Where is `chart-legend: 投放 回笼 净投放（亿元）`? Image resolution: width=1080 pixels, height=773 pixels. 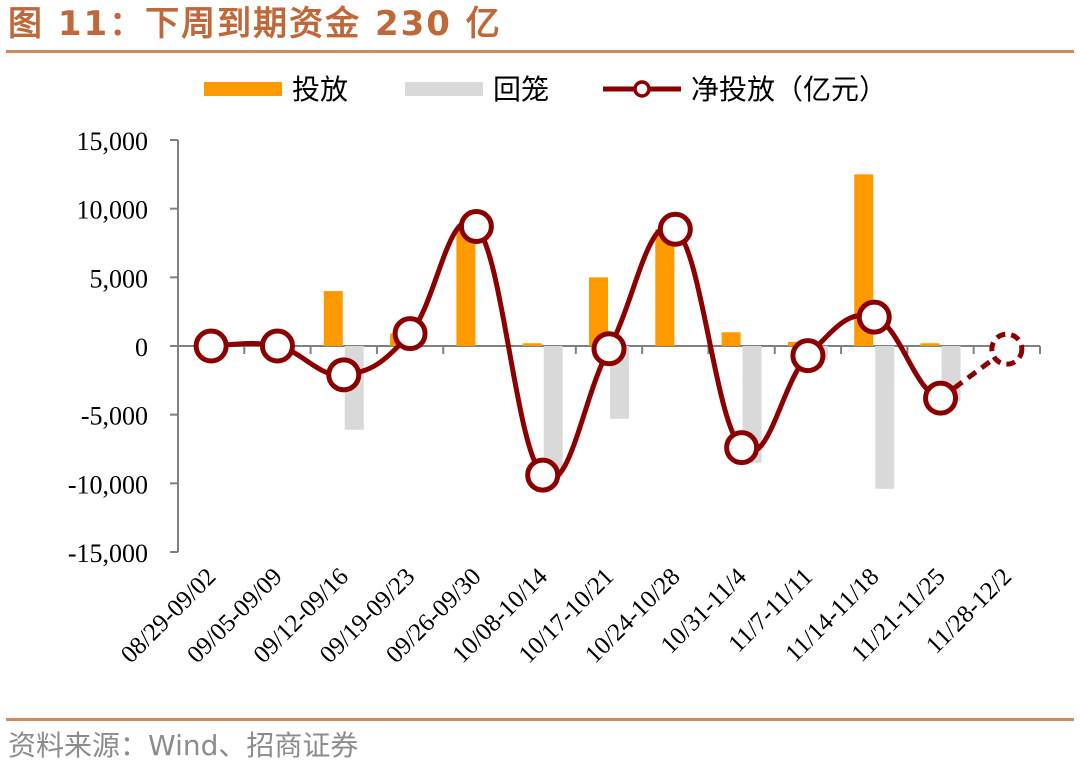 chart-legend: 投放 回笼 净投放（亿元） is located at coordinates (545, 89).